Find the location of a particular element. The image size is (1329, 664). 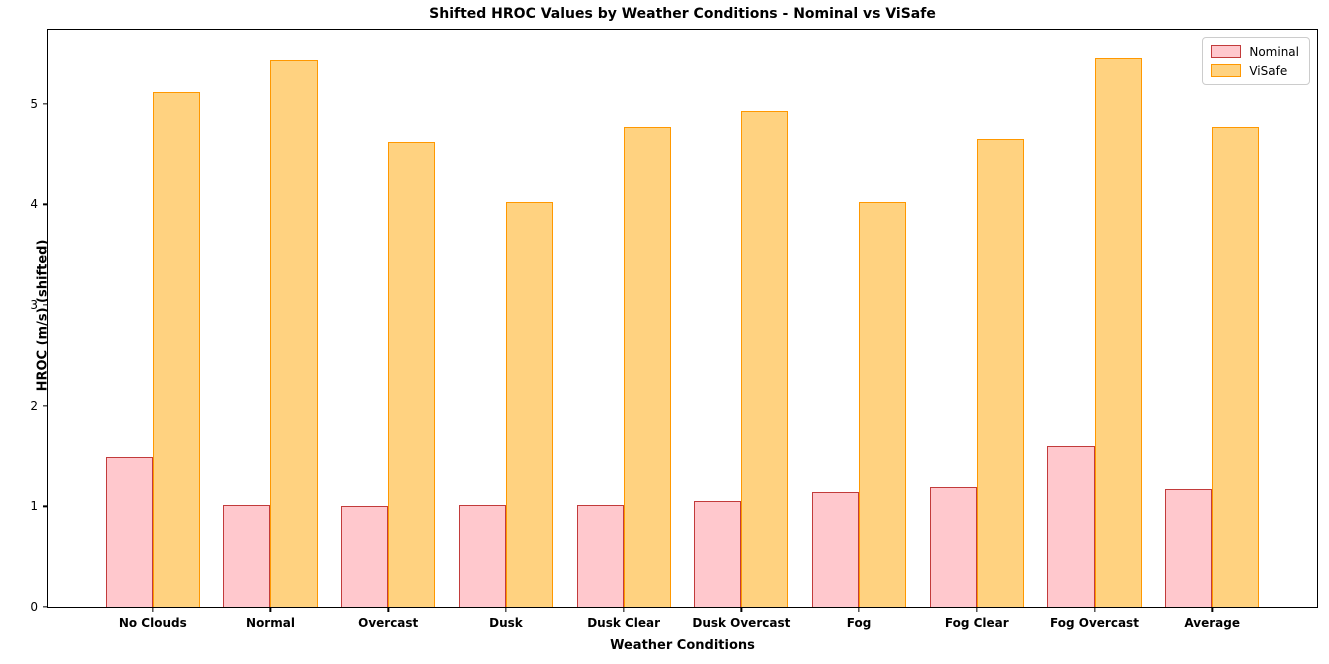

bar-nominal-dusk is located at coordinates (482, 556).